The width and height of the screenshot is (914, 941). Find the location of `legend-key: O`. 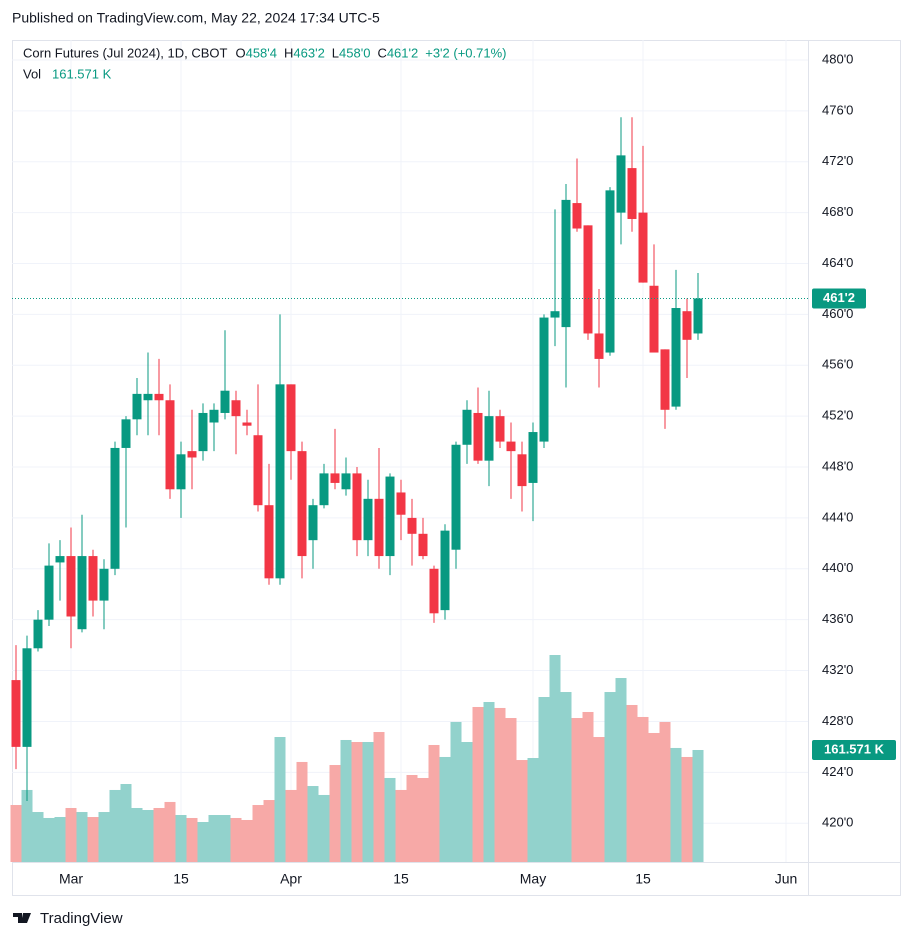

legend-key: O is located at coordinates (240, 52).